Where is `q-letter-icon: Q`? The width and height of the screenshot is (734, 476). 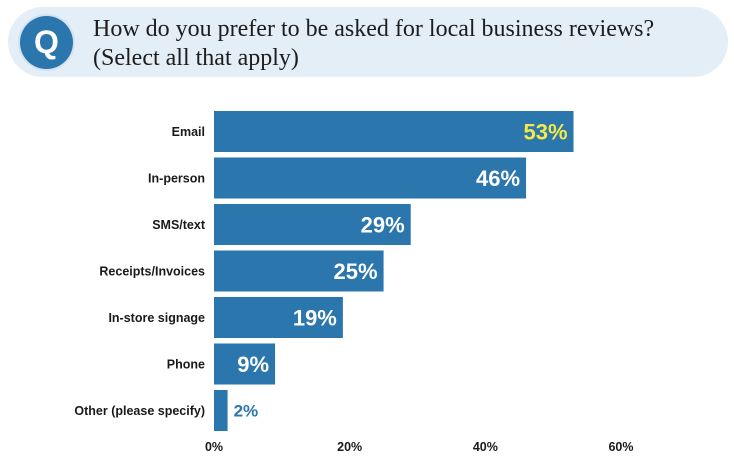
q-letter-icon: Q is located at coordinates (46, 42).